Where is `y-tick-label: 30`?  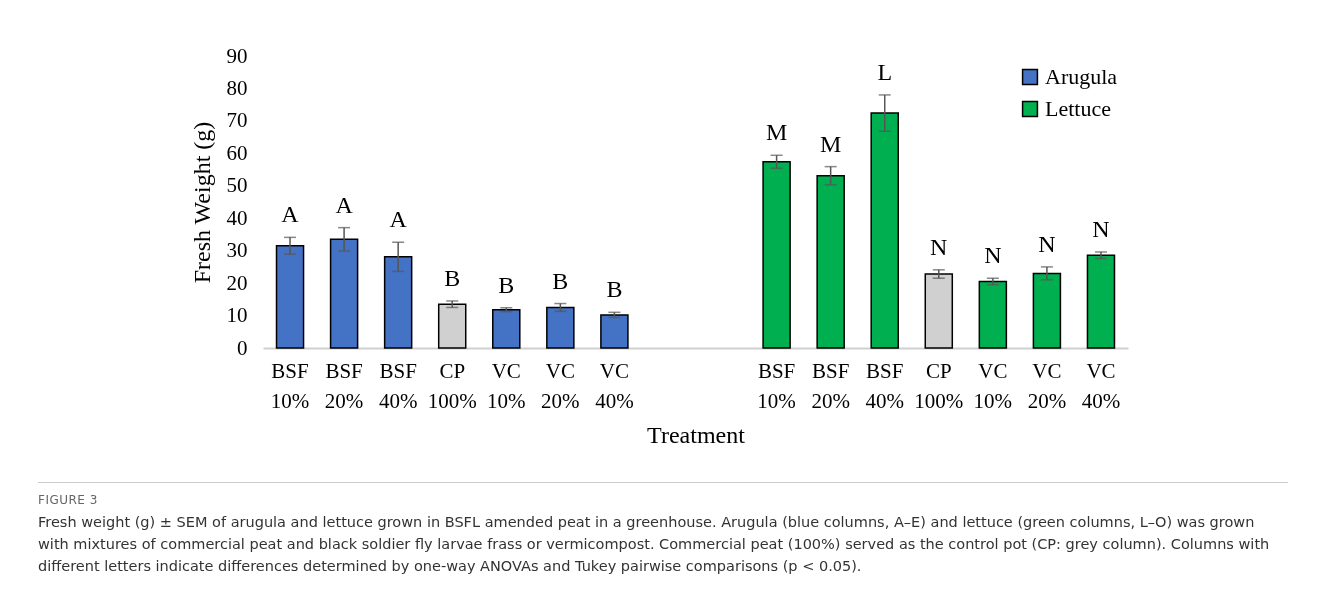
y-tick-label: 30 is located at coordinates (237, 250).